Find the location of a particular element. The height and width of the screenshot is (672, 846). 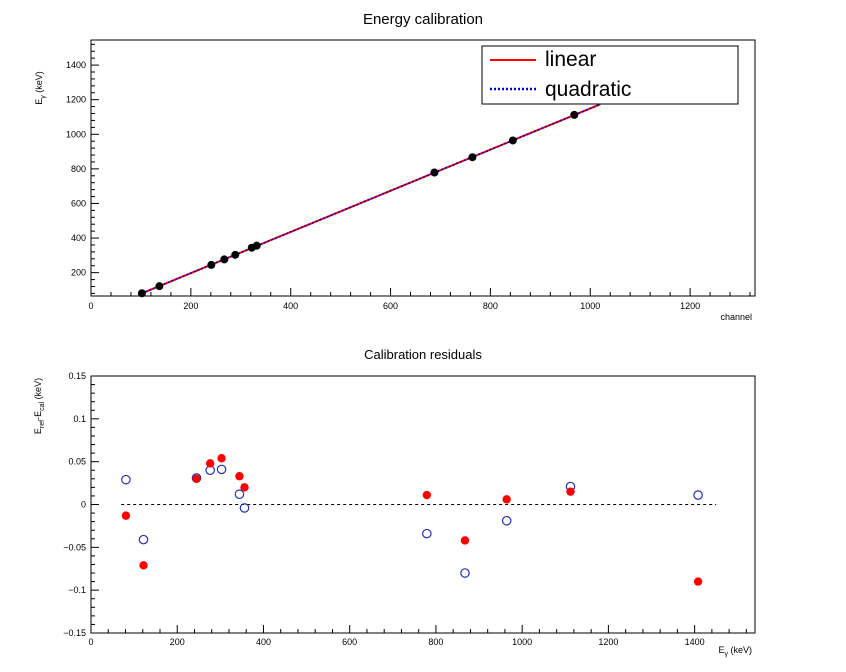

legend-linear-label: linear is located at coordinates (570, 59).